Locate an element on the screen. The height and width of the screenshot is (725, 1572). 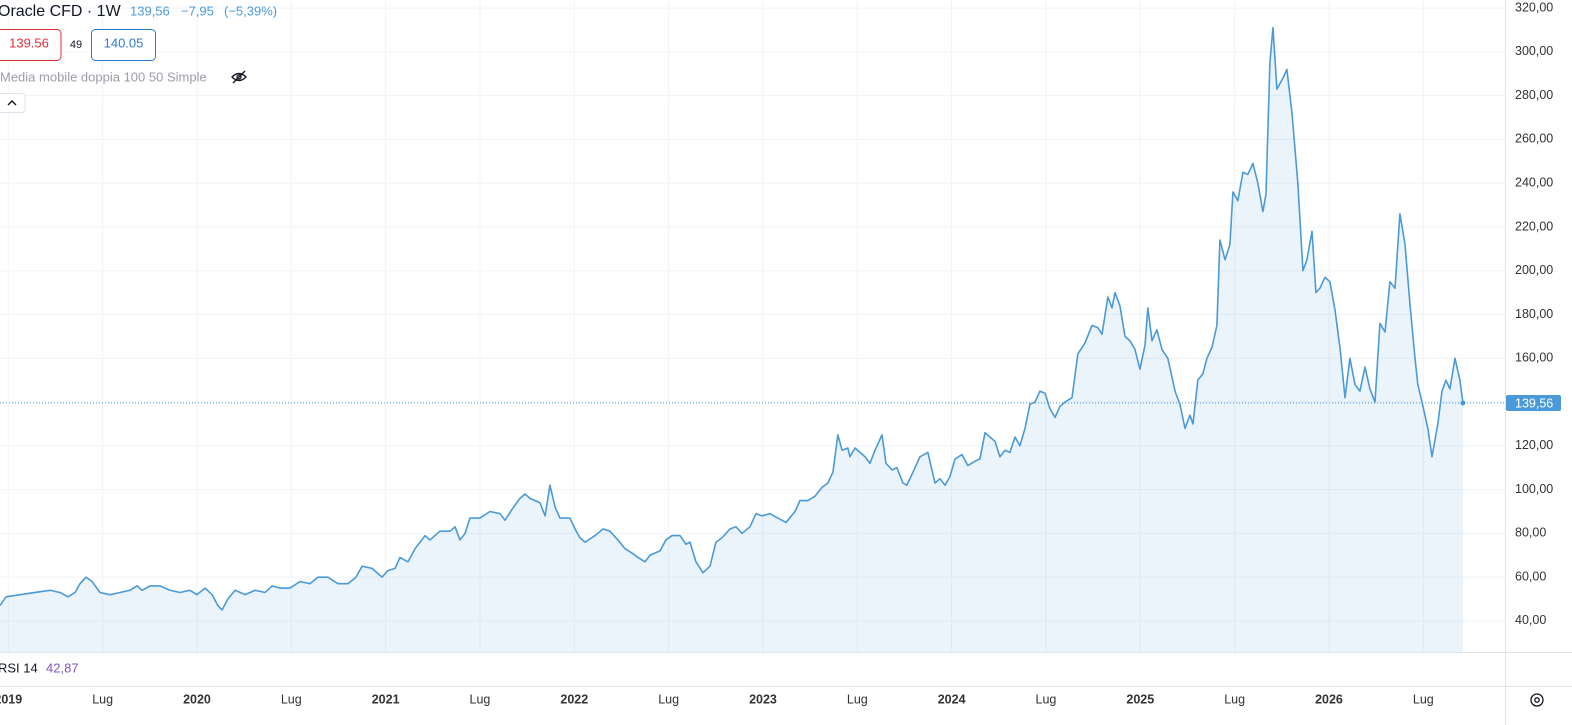
gear-inner is located at coordinates (1537, 700).